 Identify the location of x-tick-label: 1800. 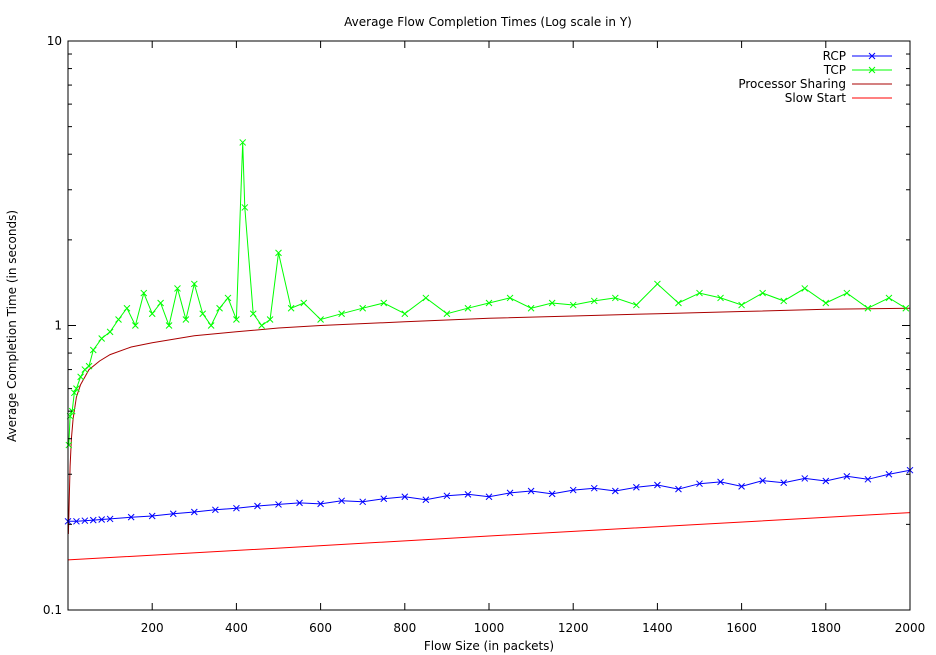
(826, 628).